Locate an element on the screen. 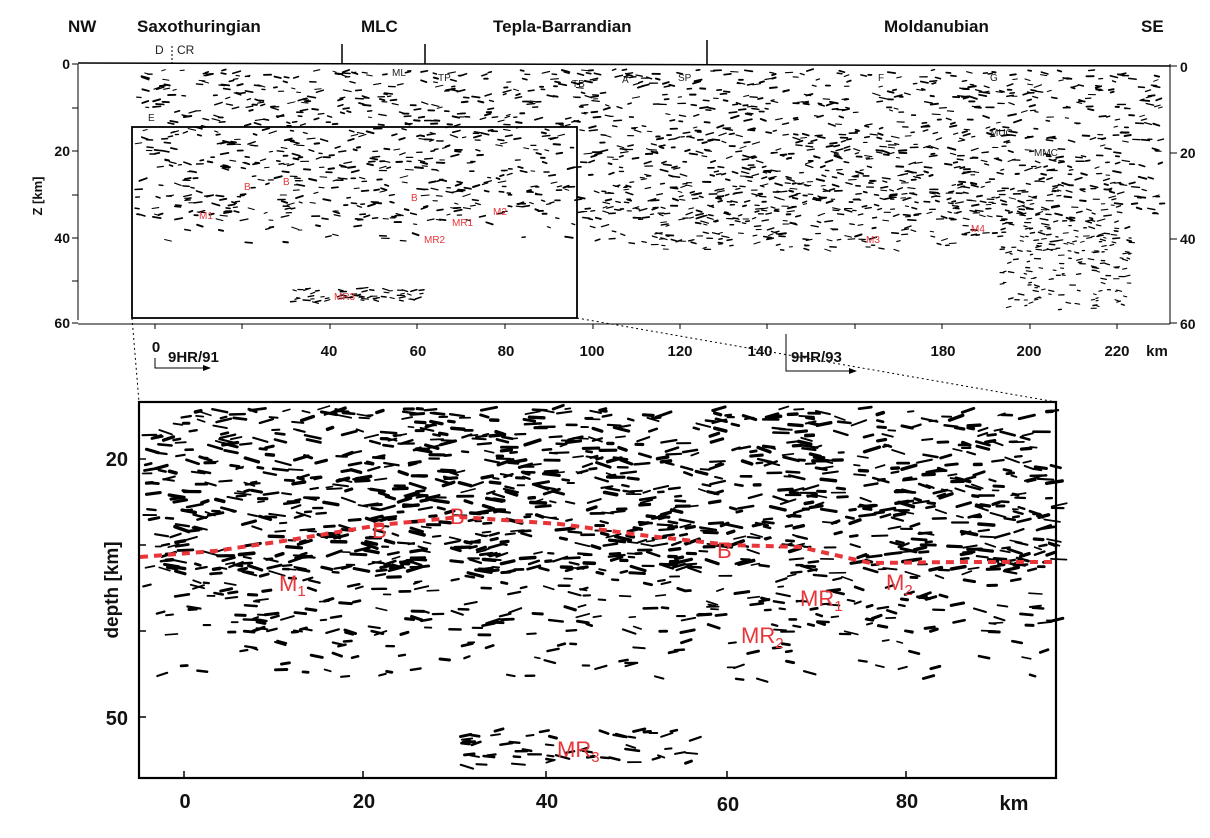  depth-axis-title: depth [km] is located at coordinates (112, 589).